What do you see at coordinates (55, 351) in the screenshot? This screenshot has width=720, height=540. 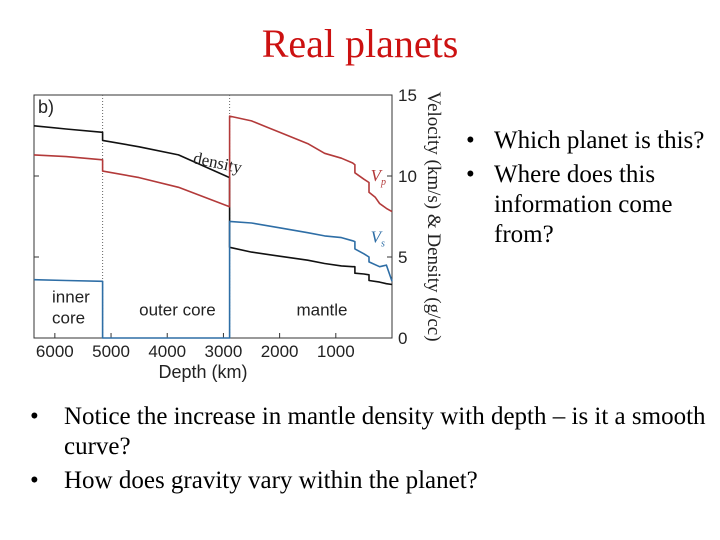 I see `x-tick-label: 6000` at bounding box center [55, 351].